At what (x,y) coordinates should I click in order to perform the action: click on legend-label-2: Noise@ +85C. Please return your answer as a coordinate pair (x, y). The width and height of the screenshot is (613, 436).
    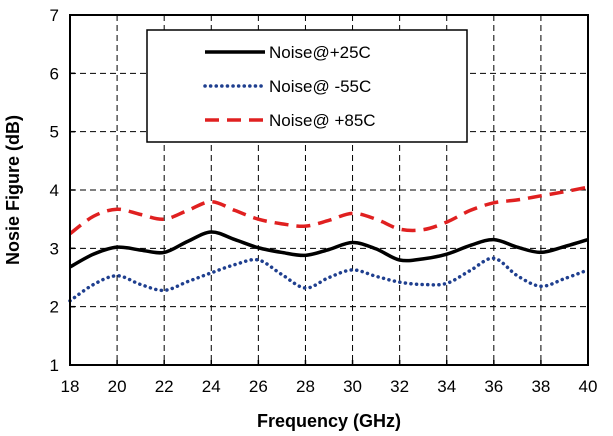
    Looking at the image, I should click on (322, 120).